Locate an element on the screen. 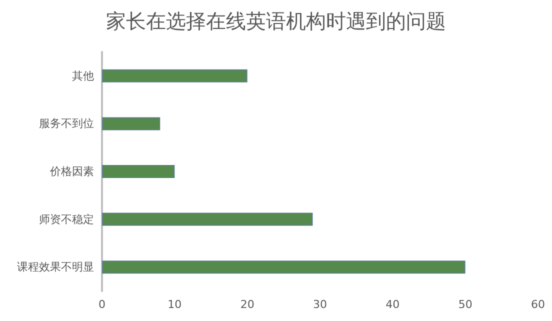 The width and height of the screenshot is (552, 321). x-tick-label: 0 is located at coordinates (102, 304).